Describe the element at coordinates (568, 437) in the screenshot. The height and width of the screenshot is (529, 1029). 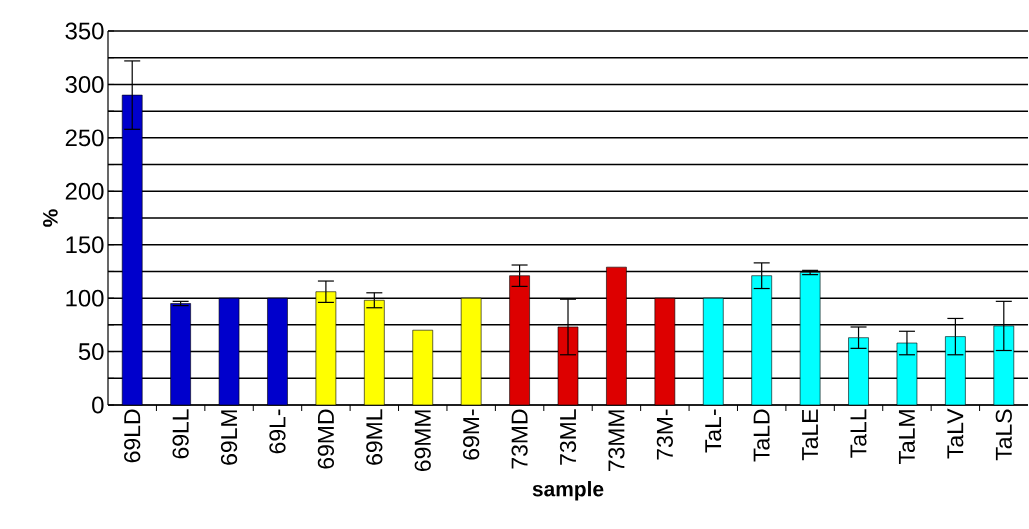
I see `x-tick-label: 73ML` at that location.